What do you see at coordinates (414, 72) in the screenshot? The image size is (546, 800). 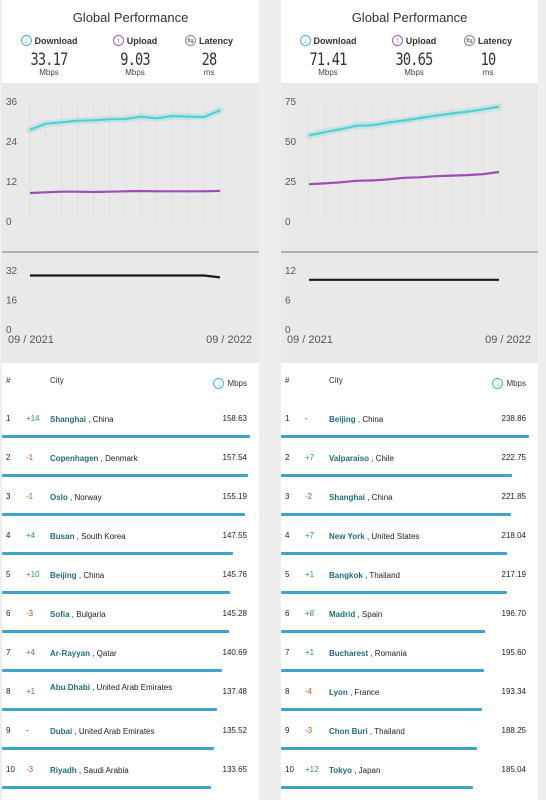 I see `upload-unit: Mbps` at bounding box center [414, 72].